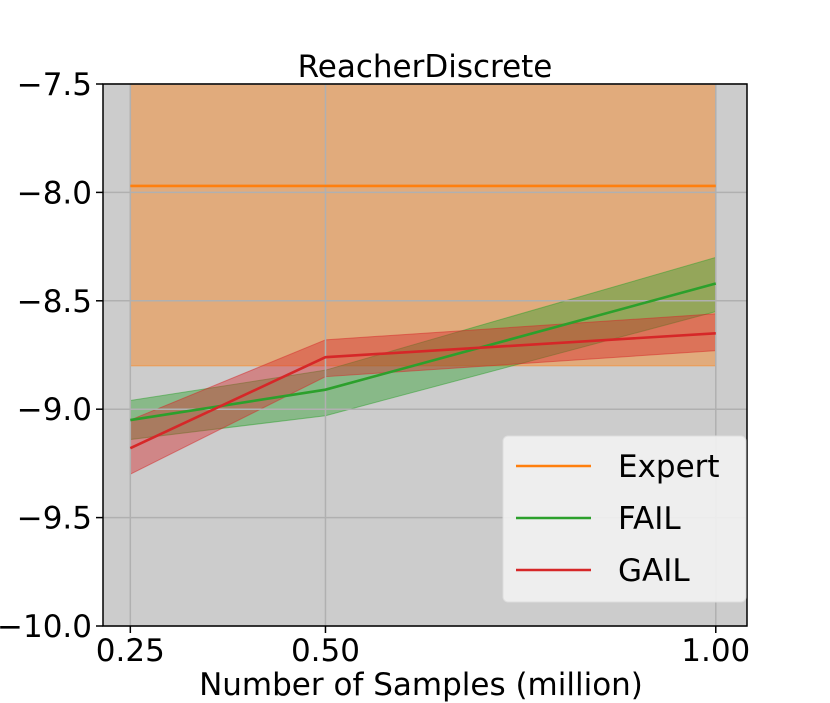  What do you see at coordinates (649, 519) in the screenshot?
I see `legend-label-fail: FAIL` at bounding box center [649, 519].